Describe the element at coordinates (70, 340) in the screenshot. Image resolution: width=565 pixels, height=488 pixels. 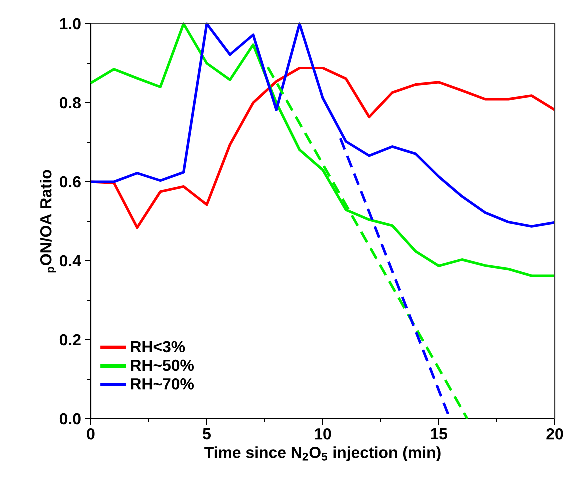
I see `y-tick-label: 0.2` at that location.